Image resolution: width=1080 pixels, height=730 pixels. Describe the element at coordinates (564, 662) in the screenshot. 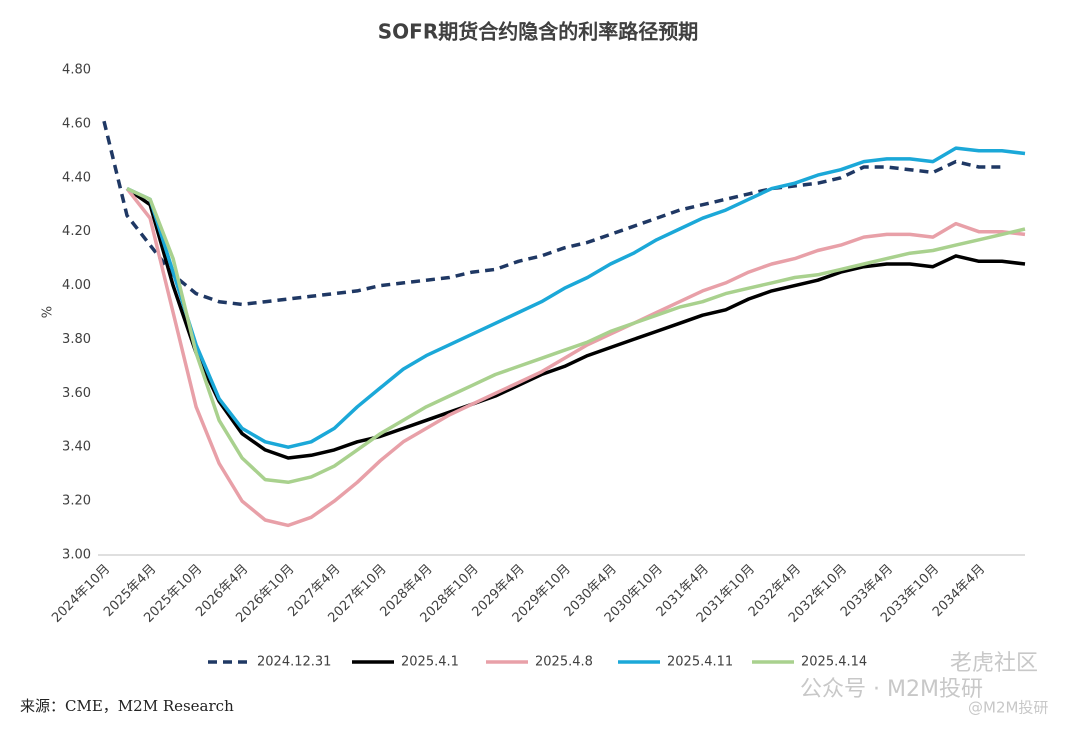

I see `legend-label: 2025.4.8` at that location.